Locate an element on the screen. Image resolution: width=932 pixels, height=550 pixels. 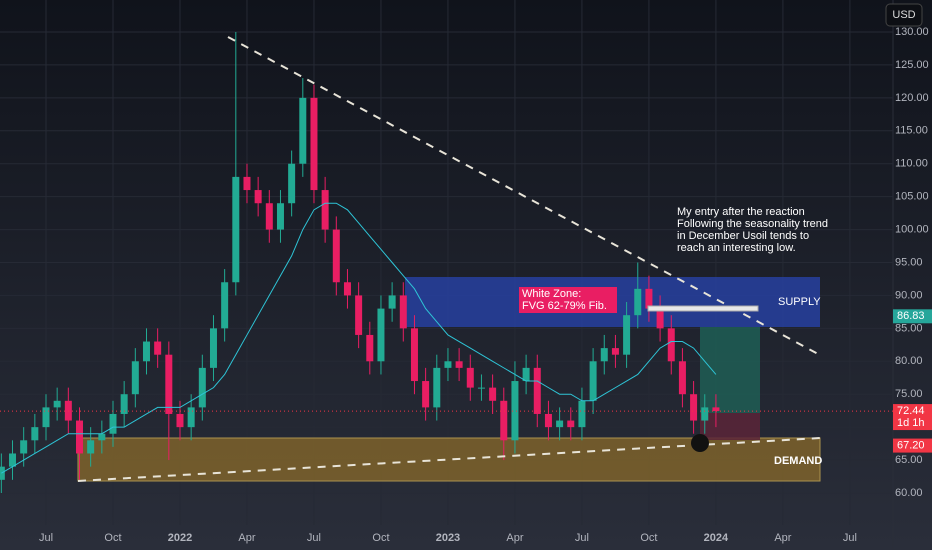
x-tick-label: 2023 is located at coordinates (448, 538).